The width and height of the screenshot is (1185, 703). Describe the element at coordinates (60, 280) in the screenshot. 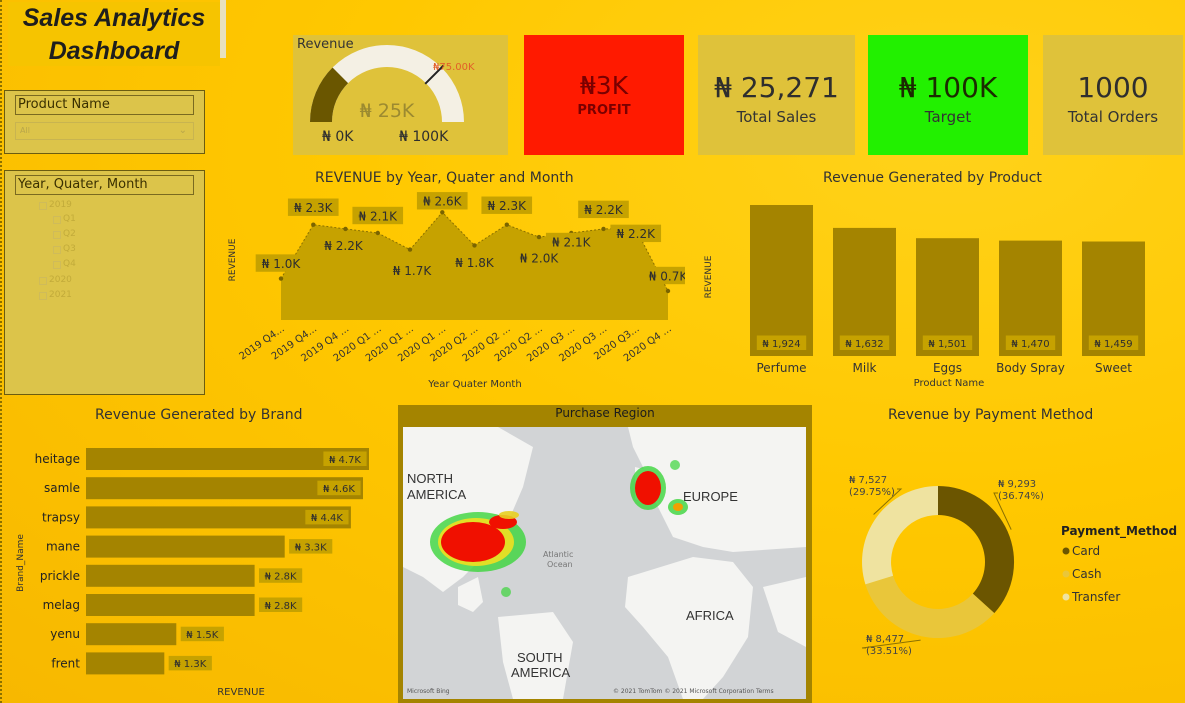

I see `tree-item-2020: 2020` at that location.